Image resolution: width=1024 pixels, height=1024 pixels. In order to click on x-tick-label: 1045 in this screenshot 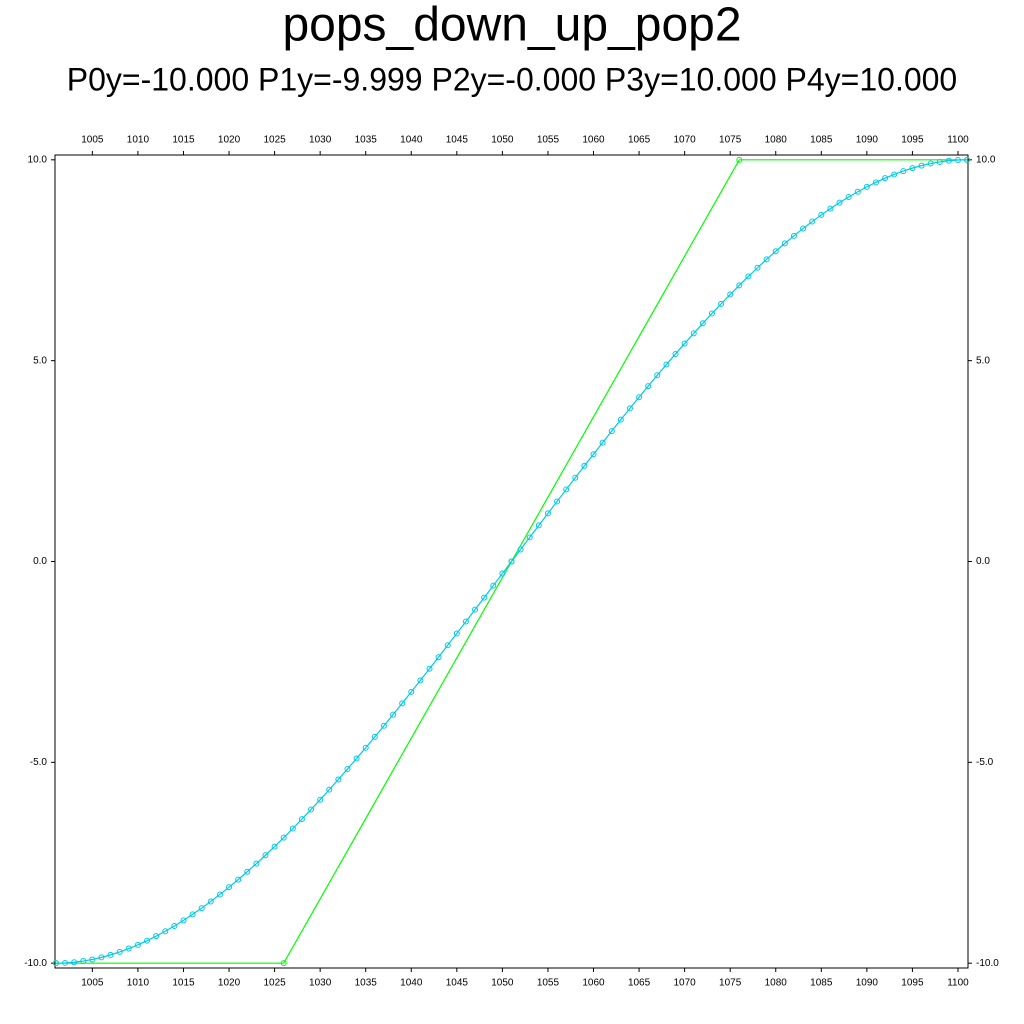, I will do `click(457, 983)`.